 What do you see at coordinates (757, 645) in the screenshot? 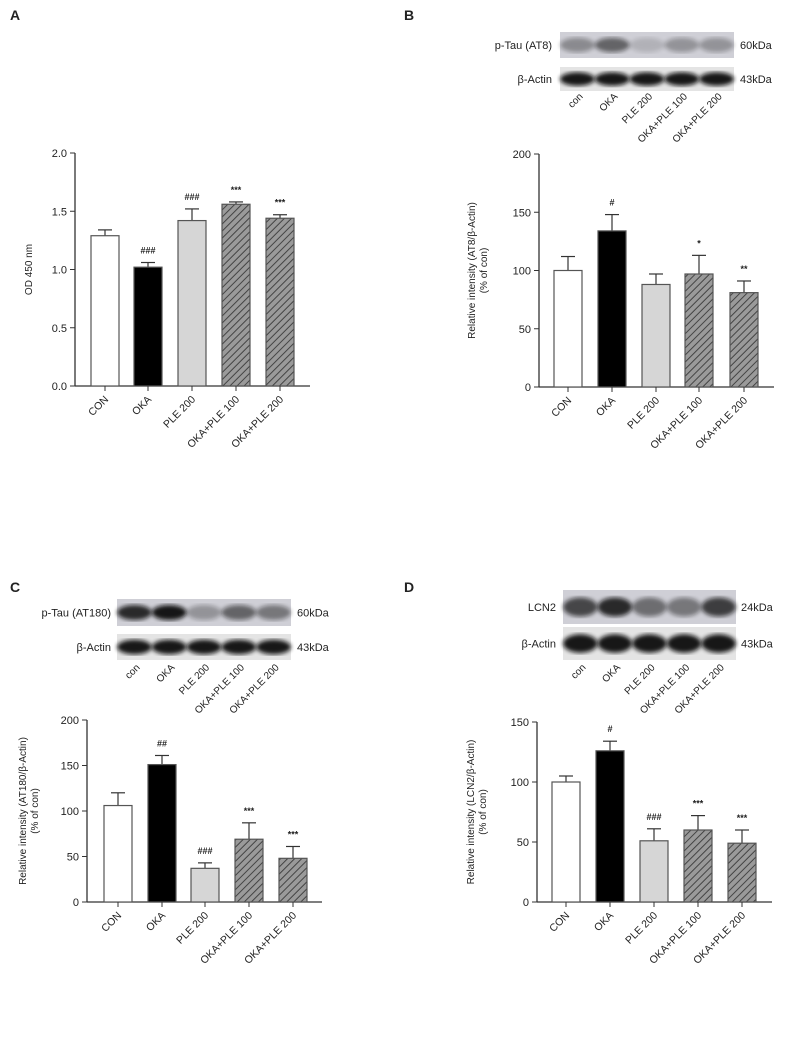
I see `blot-size-label: 43kDa` at bounding box center [757, 645].